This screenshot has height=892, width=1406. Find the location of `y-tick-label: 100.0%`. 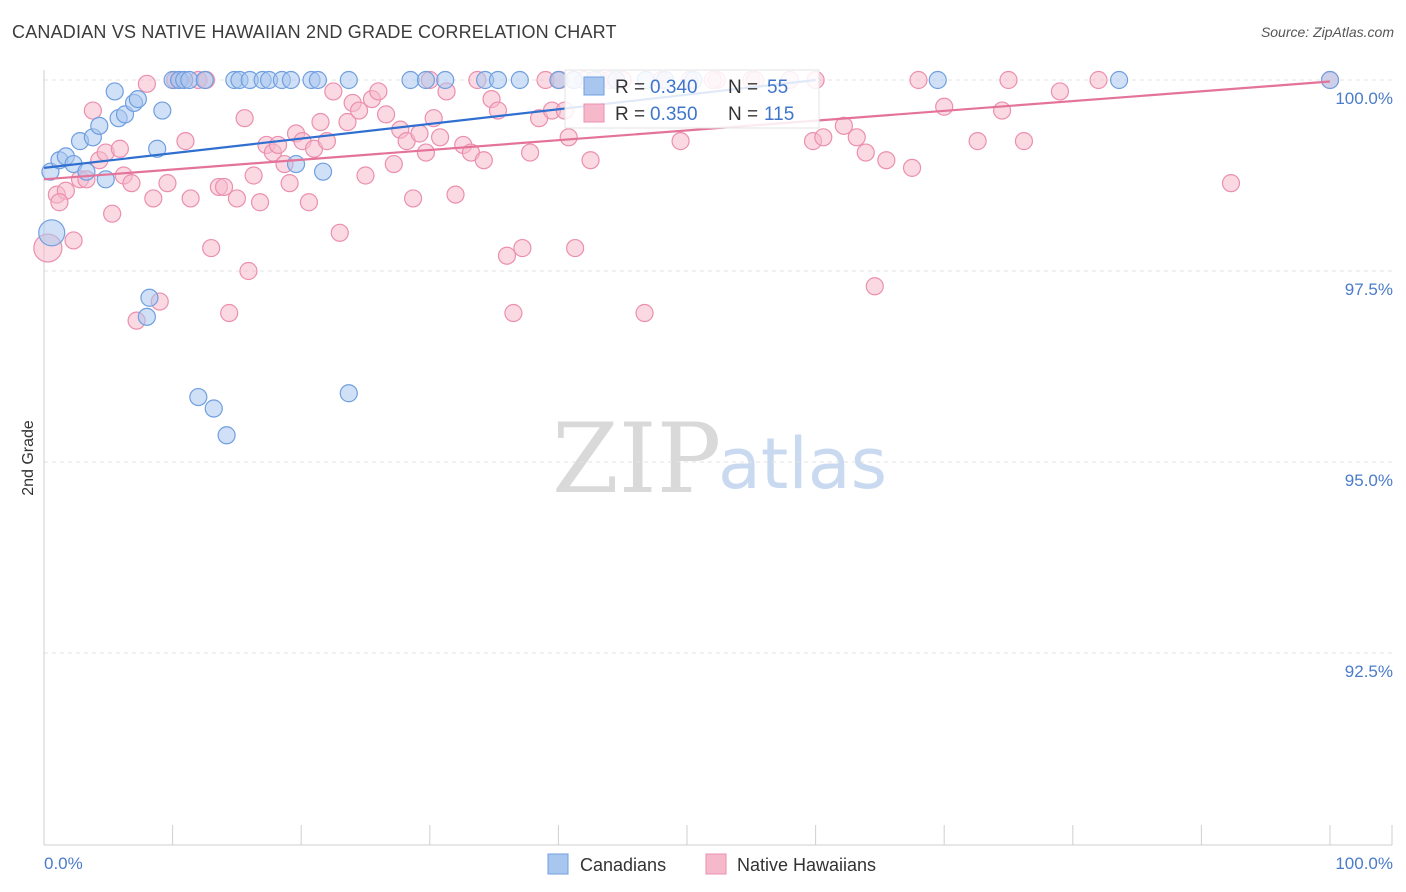

y-tick-label: 100.0% is located at coordinates (1364, 98).